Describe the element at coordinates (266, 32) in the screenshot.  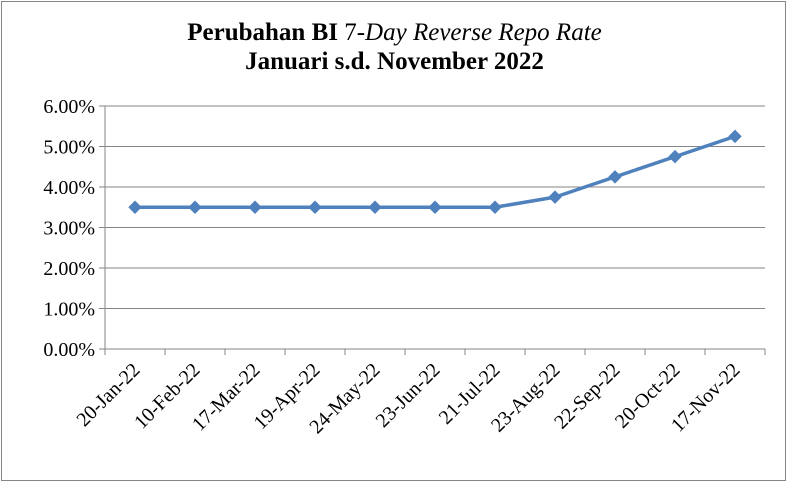
I see `title-prefix: Perubahan BI` at that location.